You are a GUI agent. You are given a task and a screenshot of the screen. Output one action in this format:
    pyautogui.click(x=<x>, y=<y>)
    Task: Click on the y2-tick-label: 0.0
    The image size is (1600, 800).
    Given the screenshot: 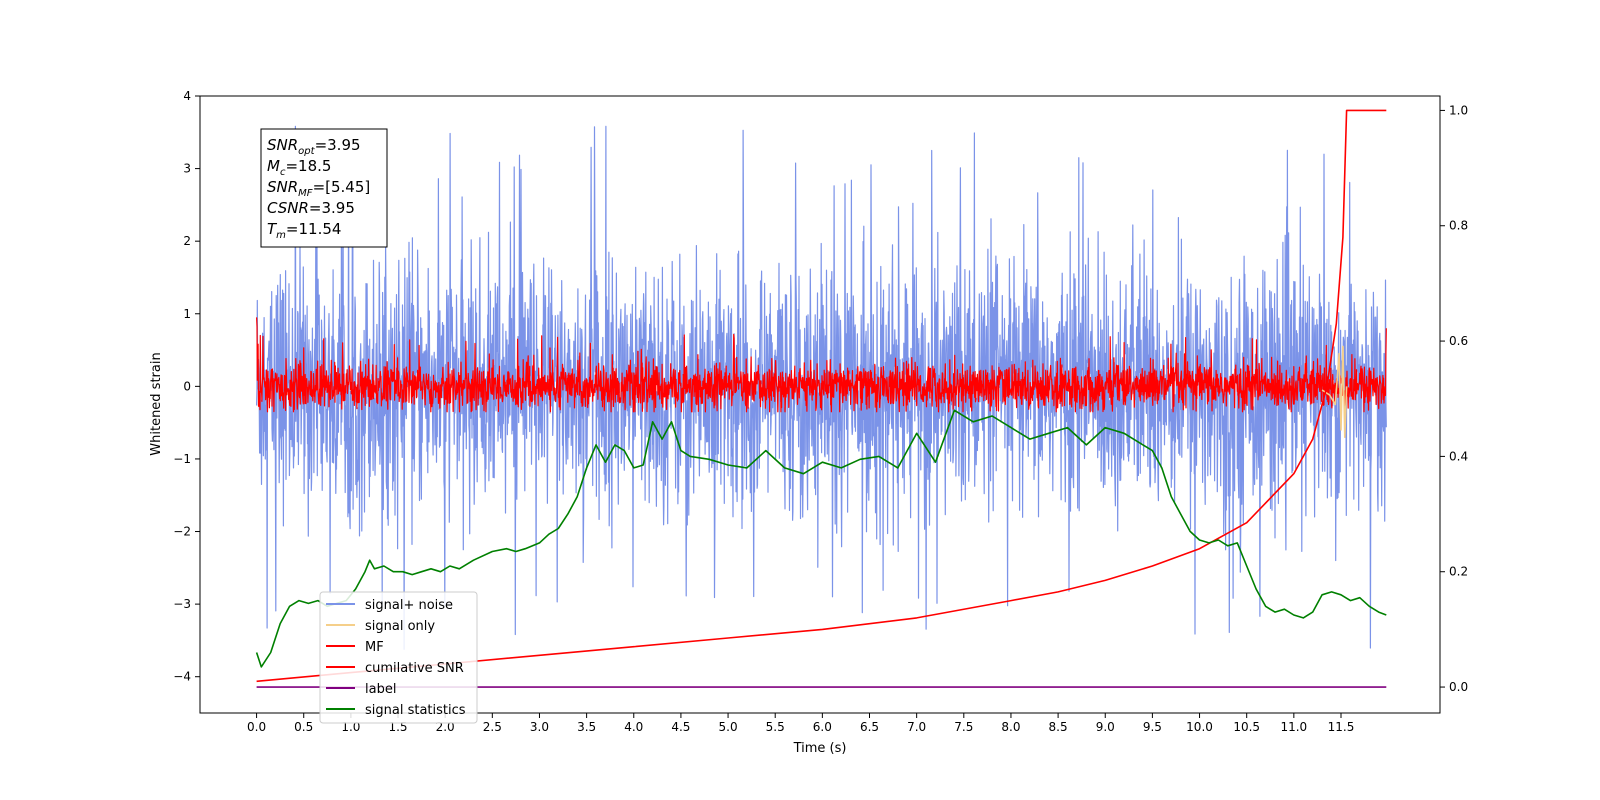 What is the action you would take?
    pyautogui.click(x=1458, y=687)
    